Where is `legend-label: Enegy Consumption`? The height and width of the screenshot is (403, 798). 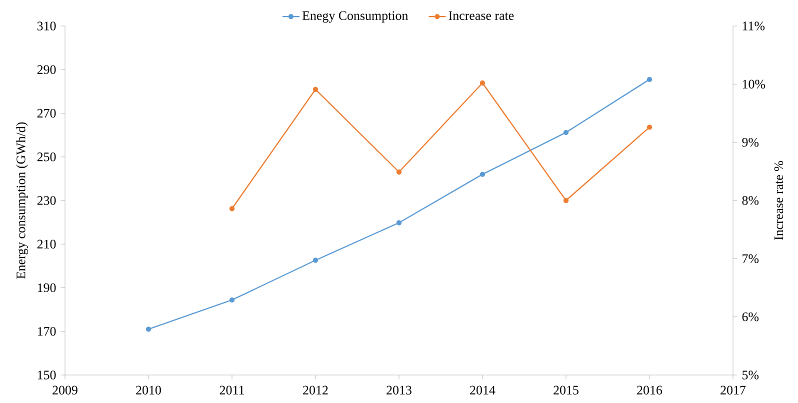
legend-label: Enegy Consumption is located at coordinates (355, 17).